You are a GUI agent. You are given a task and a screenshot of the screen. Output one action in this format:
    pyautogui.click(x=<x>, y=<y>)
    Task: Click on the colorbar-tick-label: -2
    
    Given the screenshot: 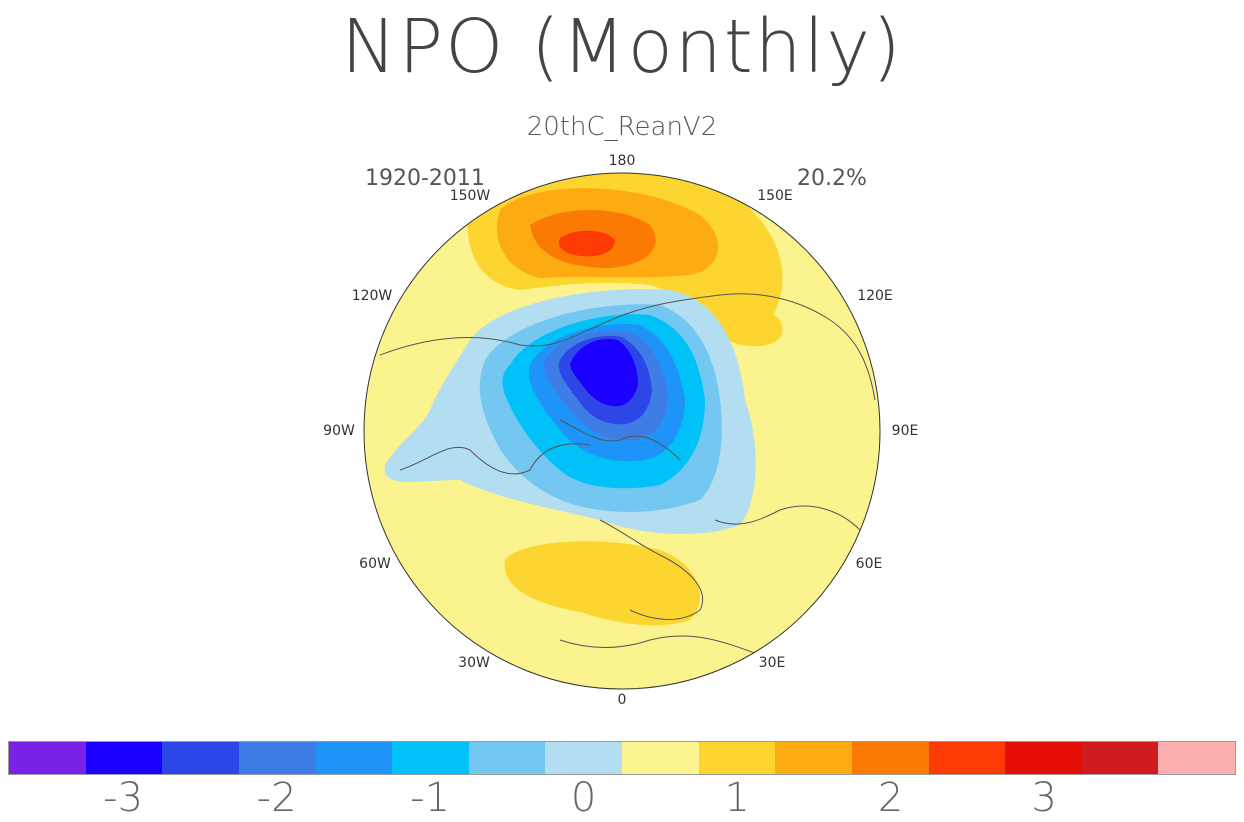 What is the action you would take?
    pyautogui.click(x=276, y=798)
    